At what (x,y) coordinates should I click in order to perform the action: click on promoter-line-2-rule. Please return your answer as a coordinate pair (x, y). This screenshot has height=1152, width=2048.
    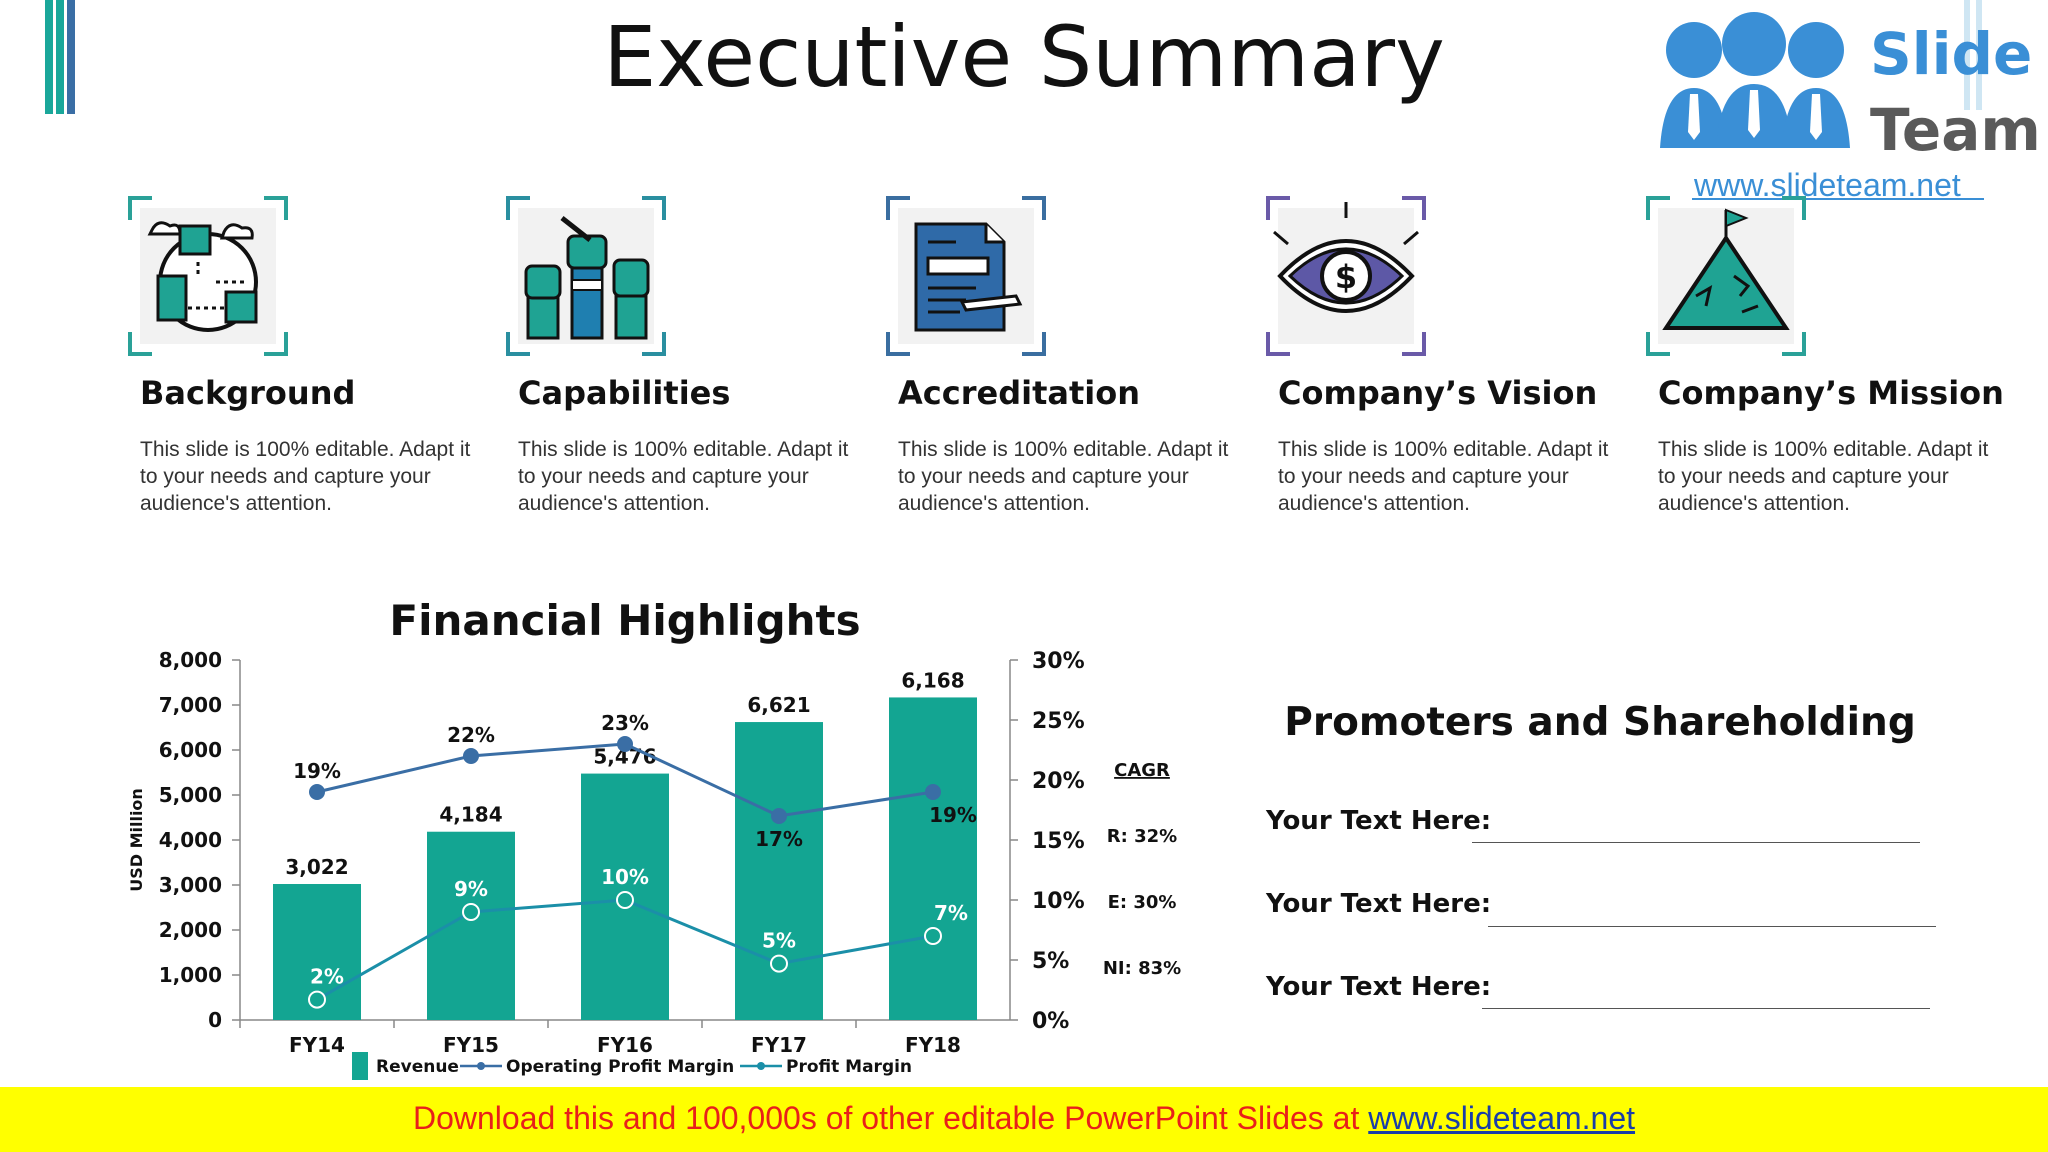
    Looking at the image, I should click on (1712, 926).